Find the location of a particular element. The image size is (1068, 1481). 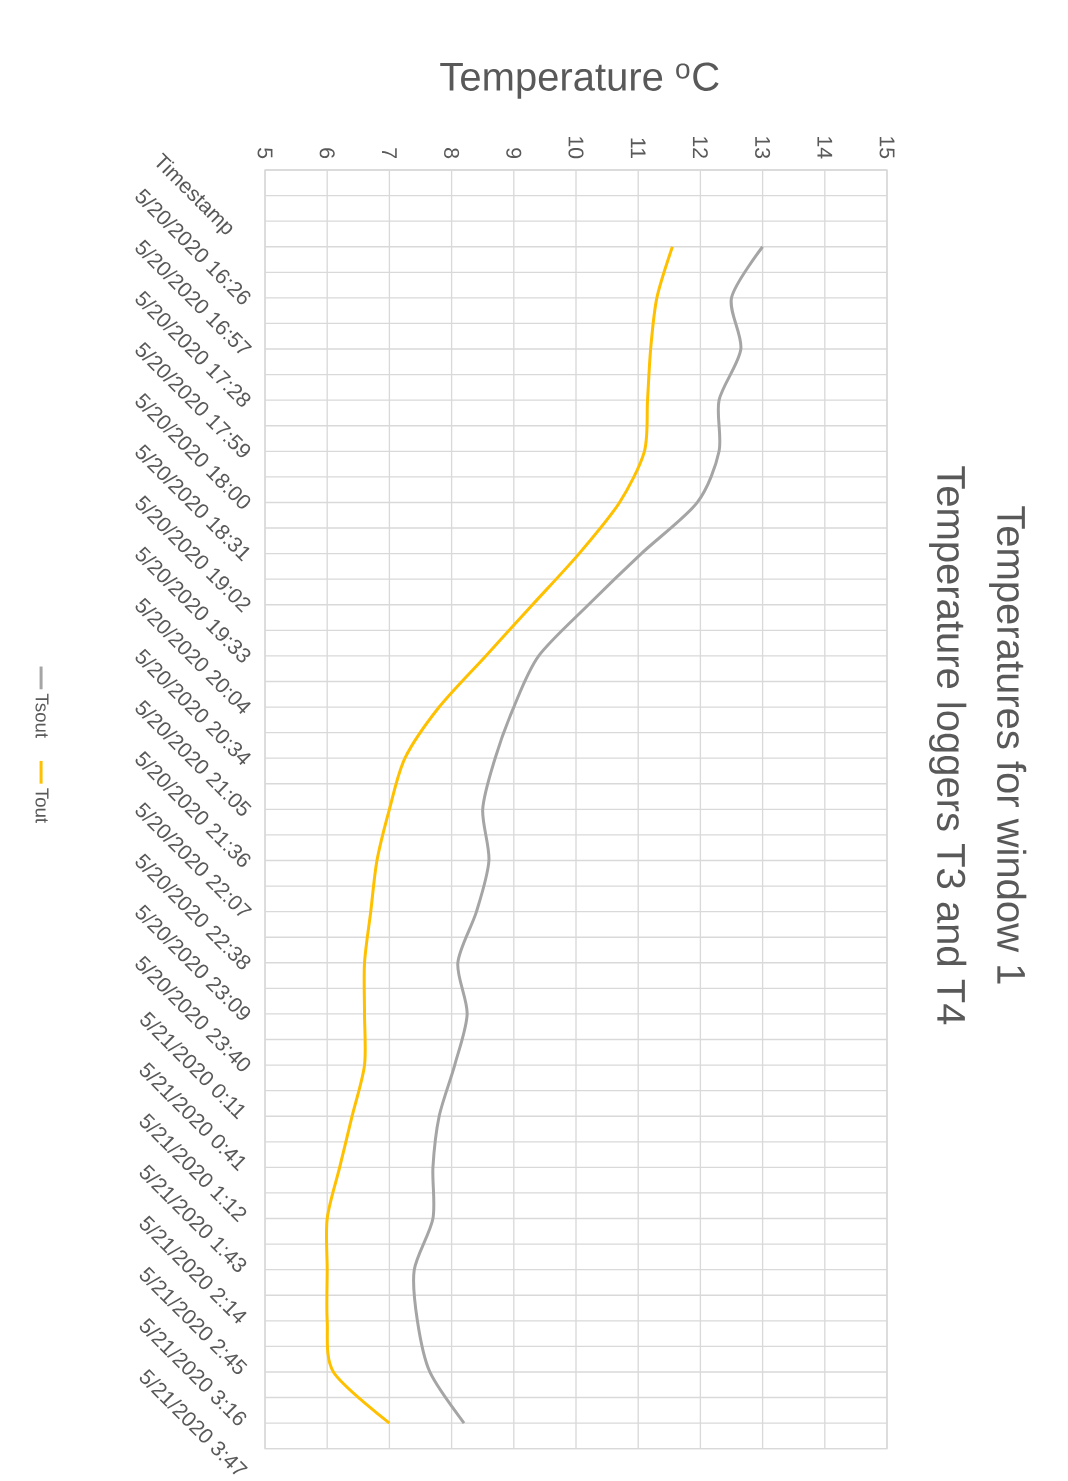

x-tick-label: 7 is located at coordinates (389, 153).